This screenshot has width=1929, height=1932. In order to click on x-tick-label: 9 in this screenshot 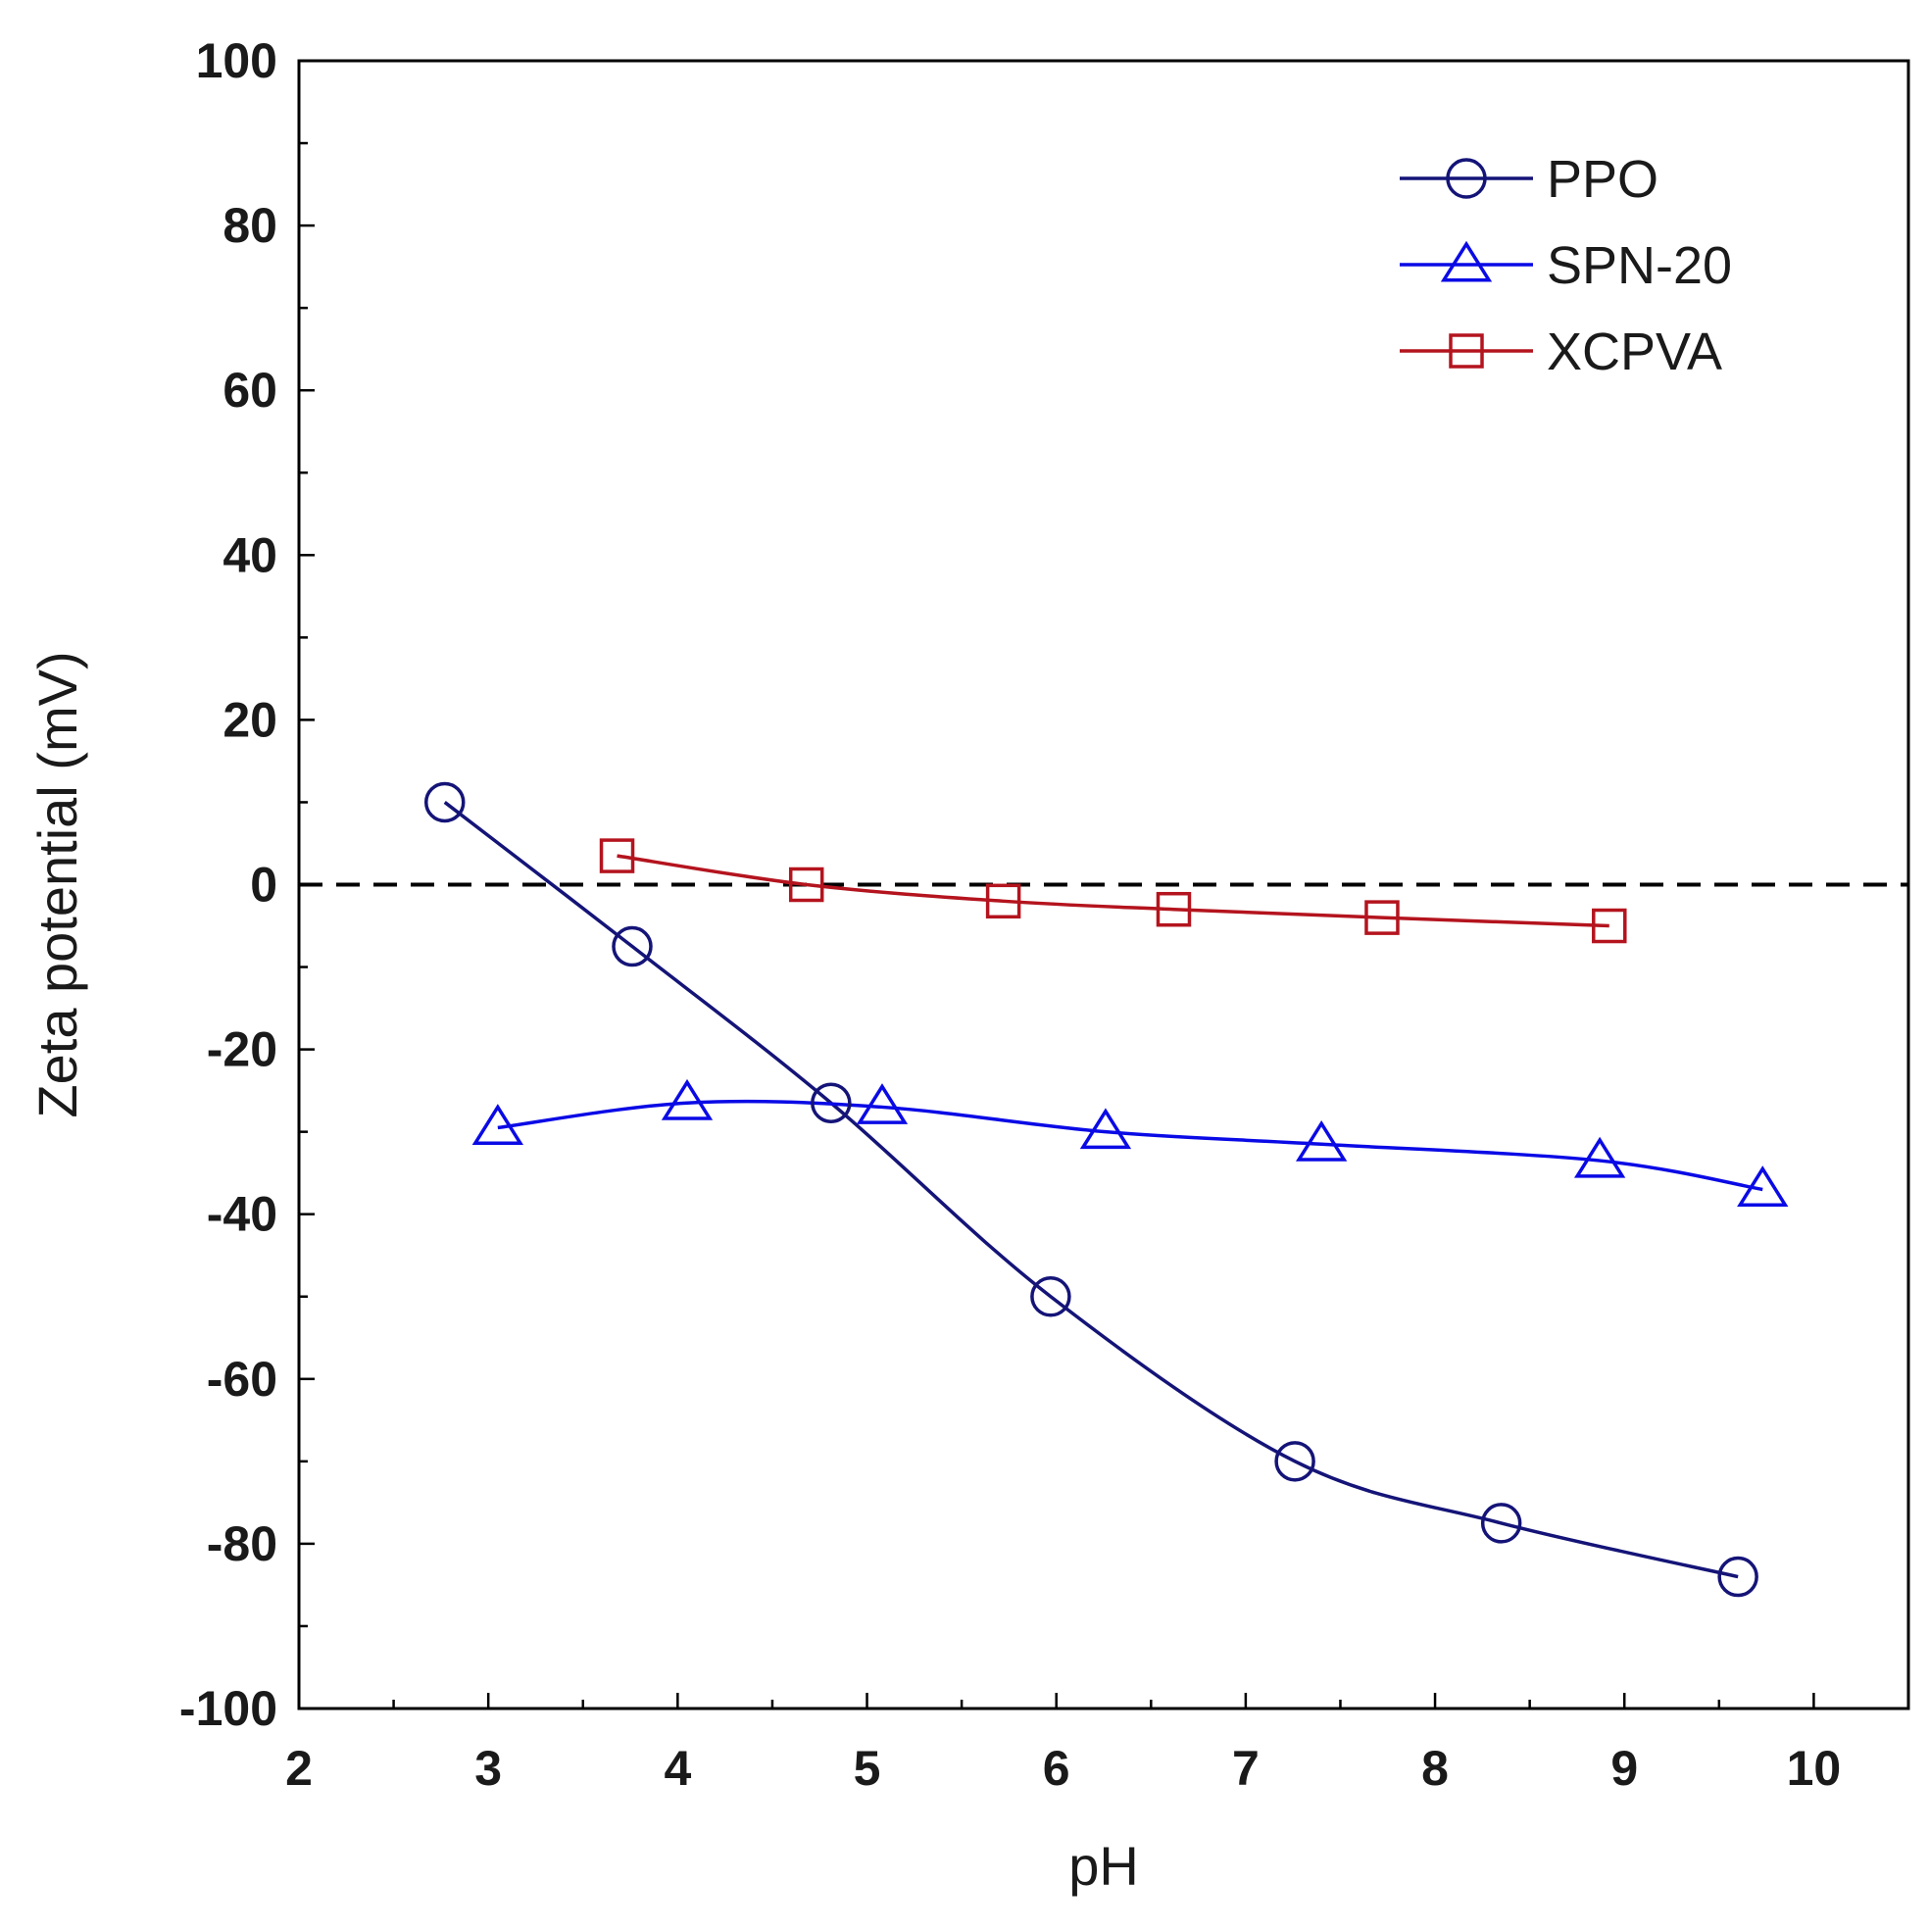, I will do `click(1624, 1768)`.